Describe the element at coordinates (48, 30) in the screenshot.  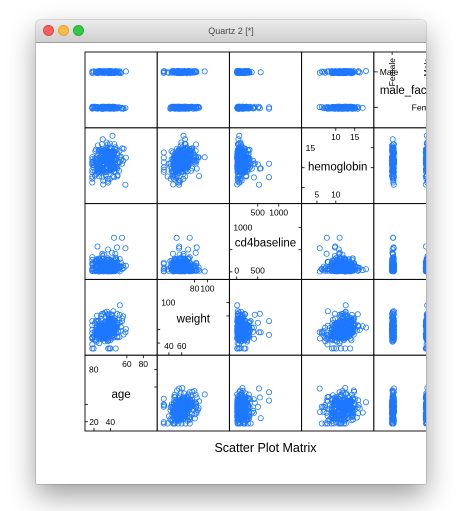
I see `close-button` at that location.